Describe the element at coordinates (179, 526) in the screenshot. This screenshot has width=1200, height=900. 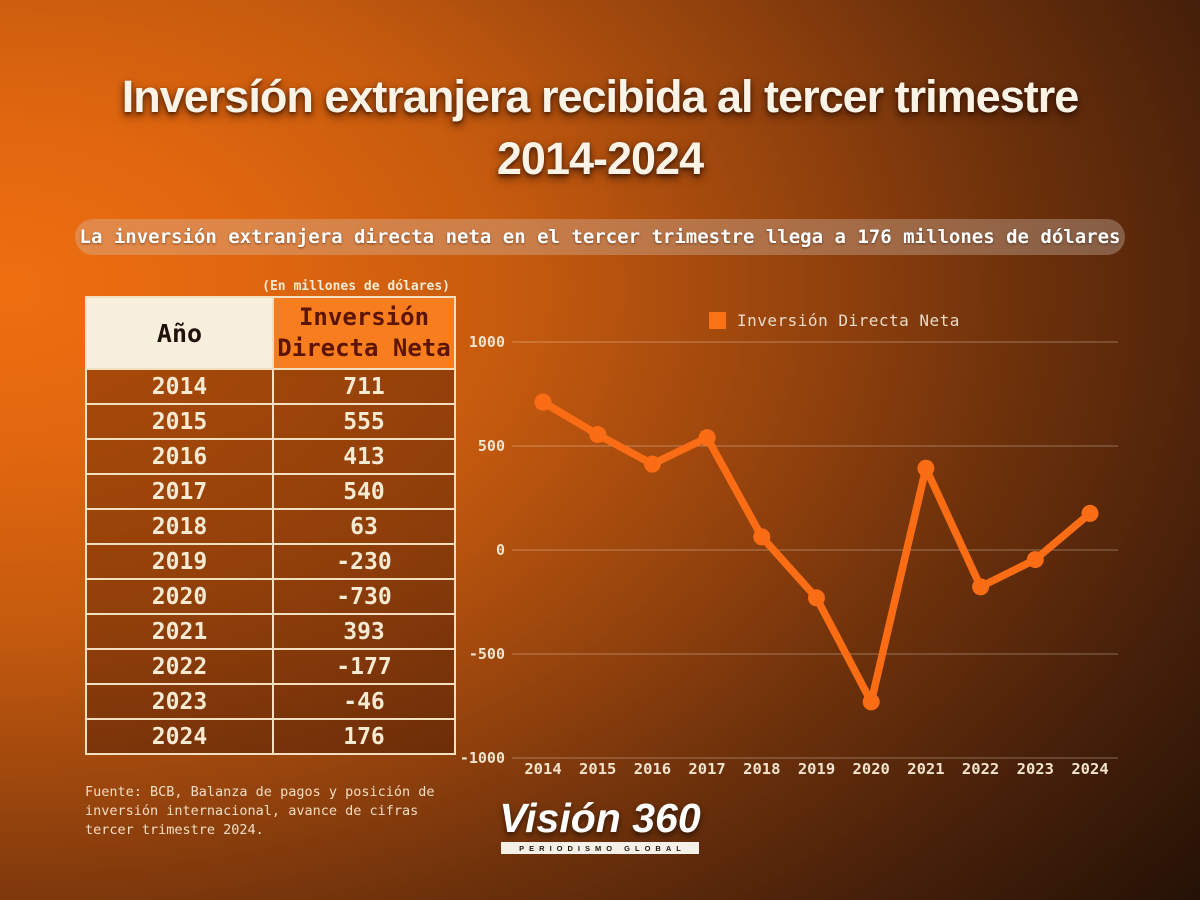
I see `year-cell: 2018` at that location.